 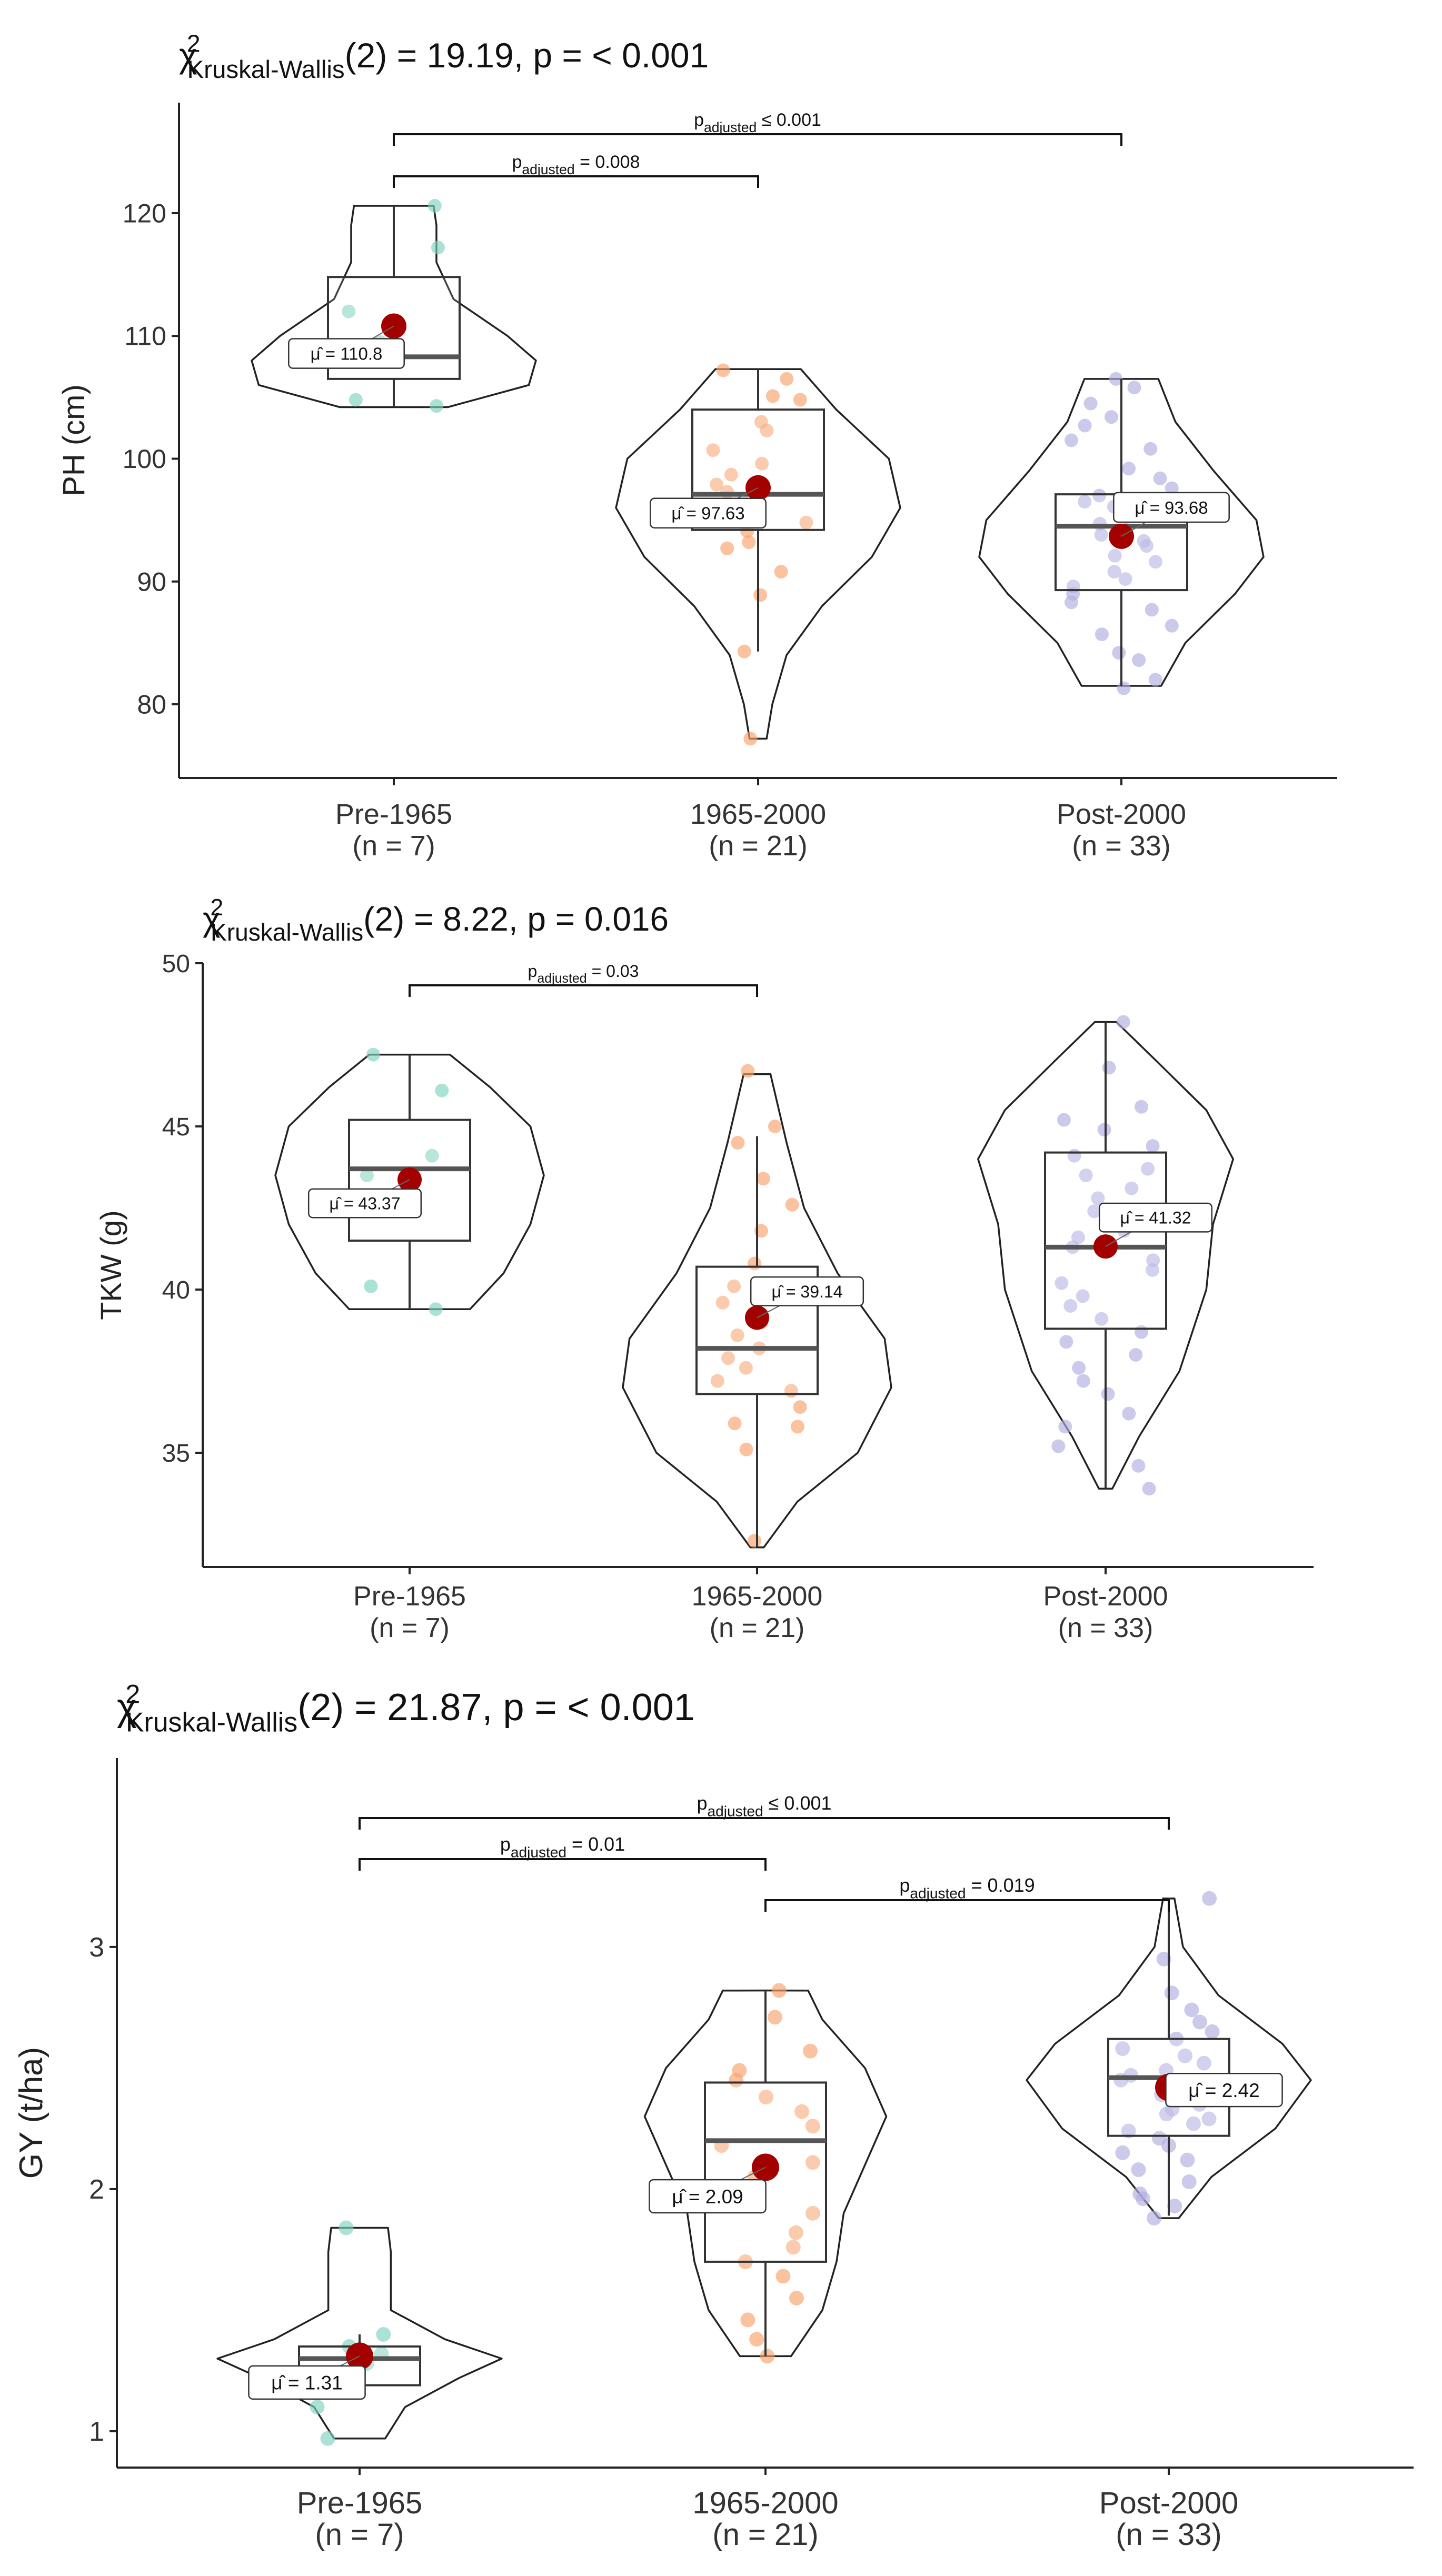 I want to click on mean-label: μ̂ = 2.42, so click(x=1224, y=2090).